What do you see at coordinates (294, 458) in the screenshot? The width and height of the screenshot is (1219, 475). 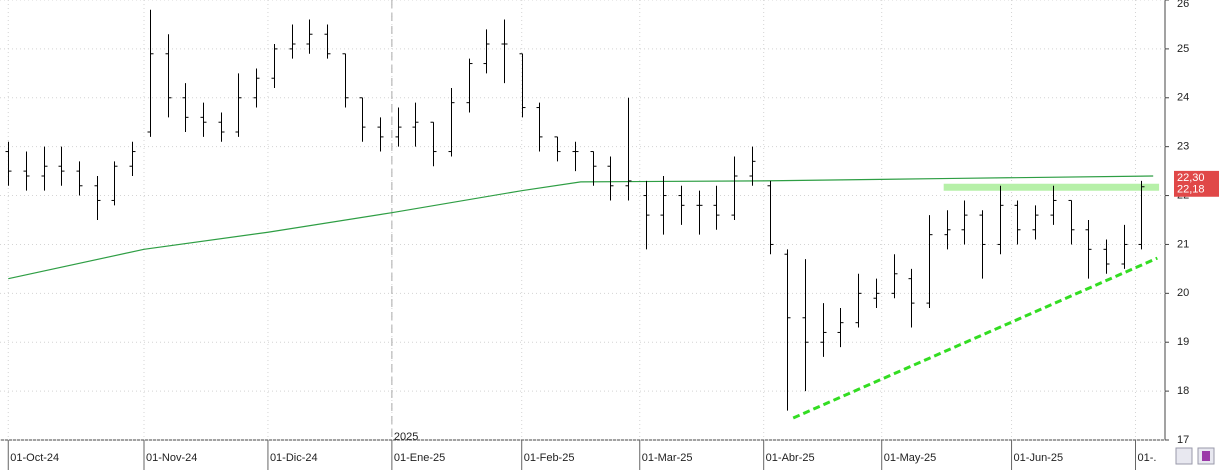 I see `x-tick-label: 01-Dic-24` at bounding box center [294, 458].